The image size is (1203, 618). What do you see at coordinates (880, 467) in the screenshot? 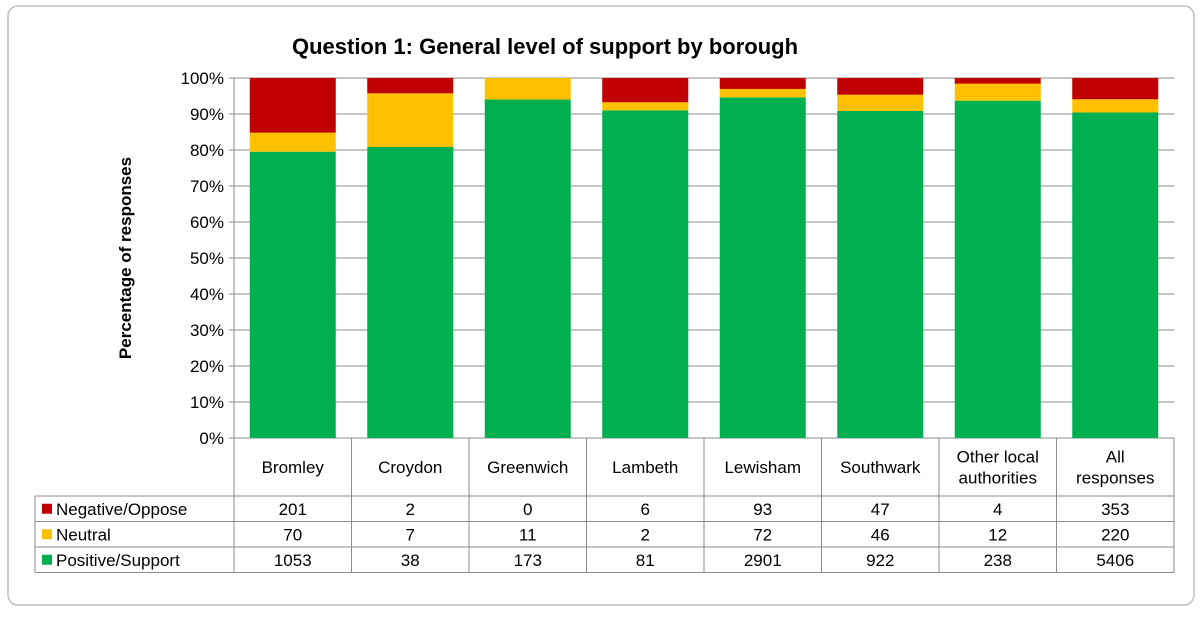
I see `category-label: Southwark` at bounding box center [880, 467].